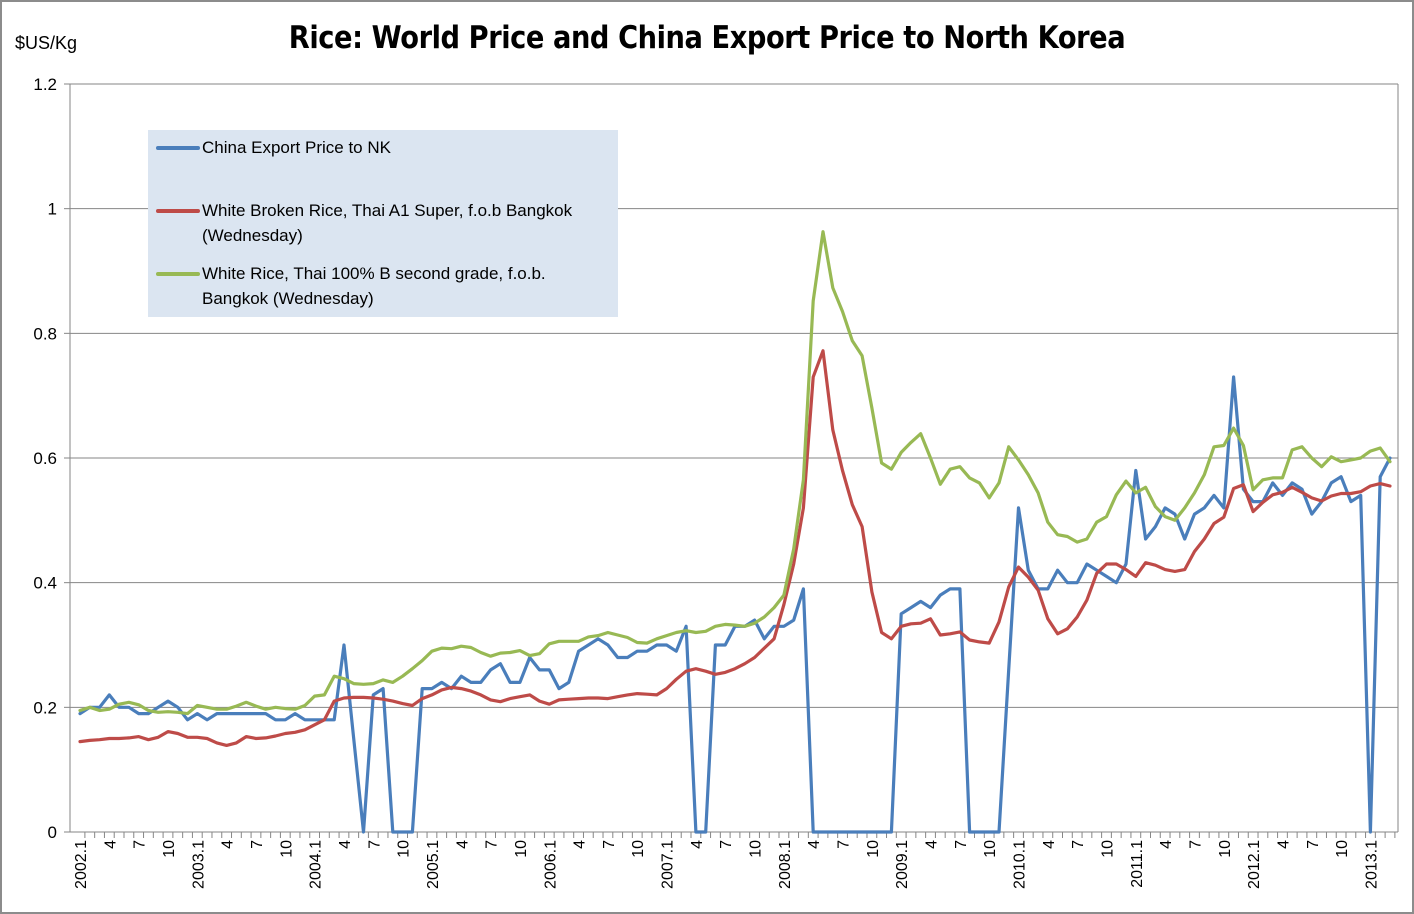 Image resolution: width=1414 pixels, height=914 pixels. I want to click on y-tick-label: 0, so click(52, 832).